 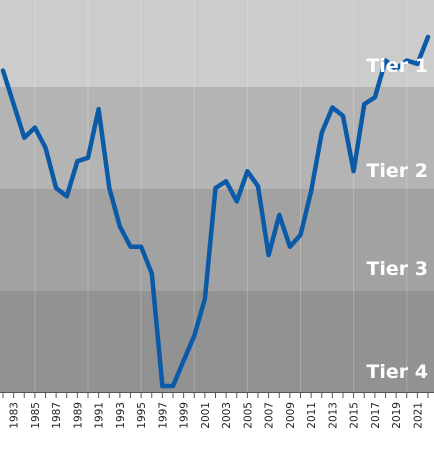 What do you see at coordinates (355, 415) in the screenshot?
I see `x-tick-label: 2015` at bounding box center [355, 415].